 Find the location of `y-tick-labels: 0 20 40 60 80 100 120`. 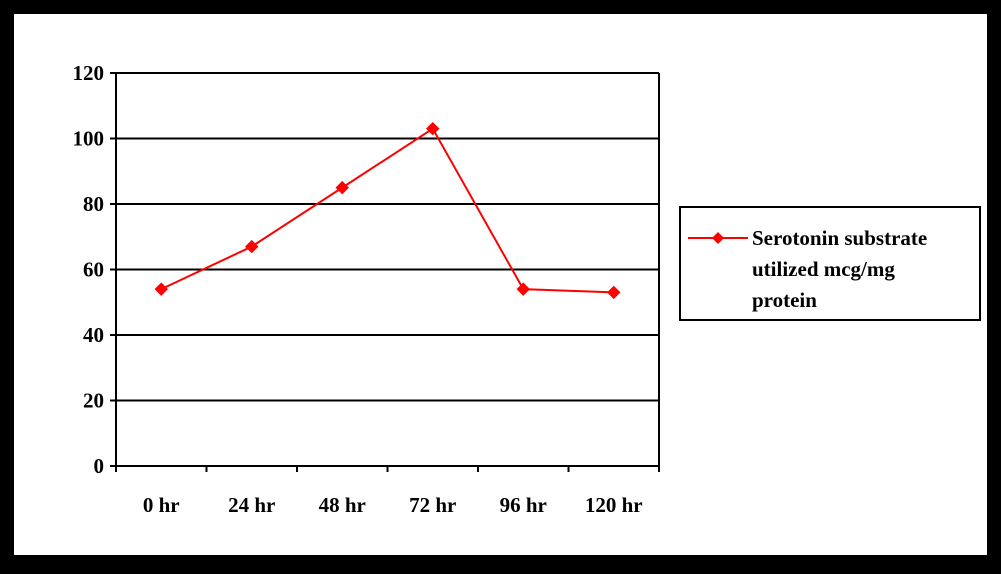

y-tick-labels: 0 20 40 60 80 100 120 is located at coordinates (89, 269).